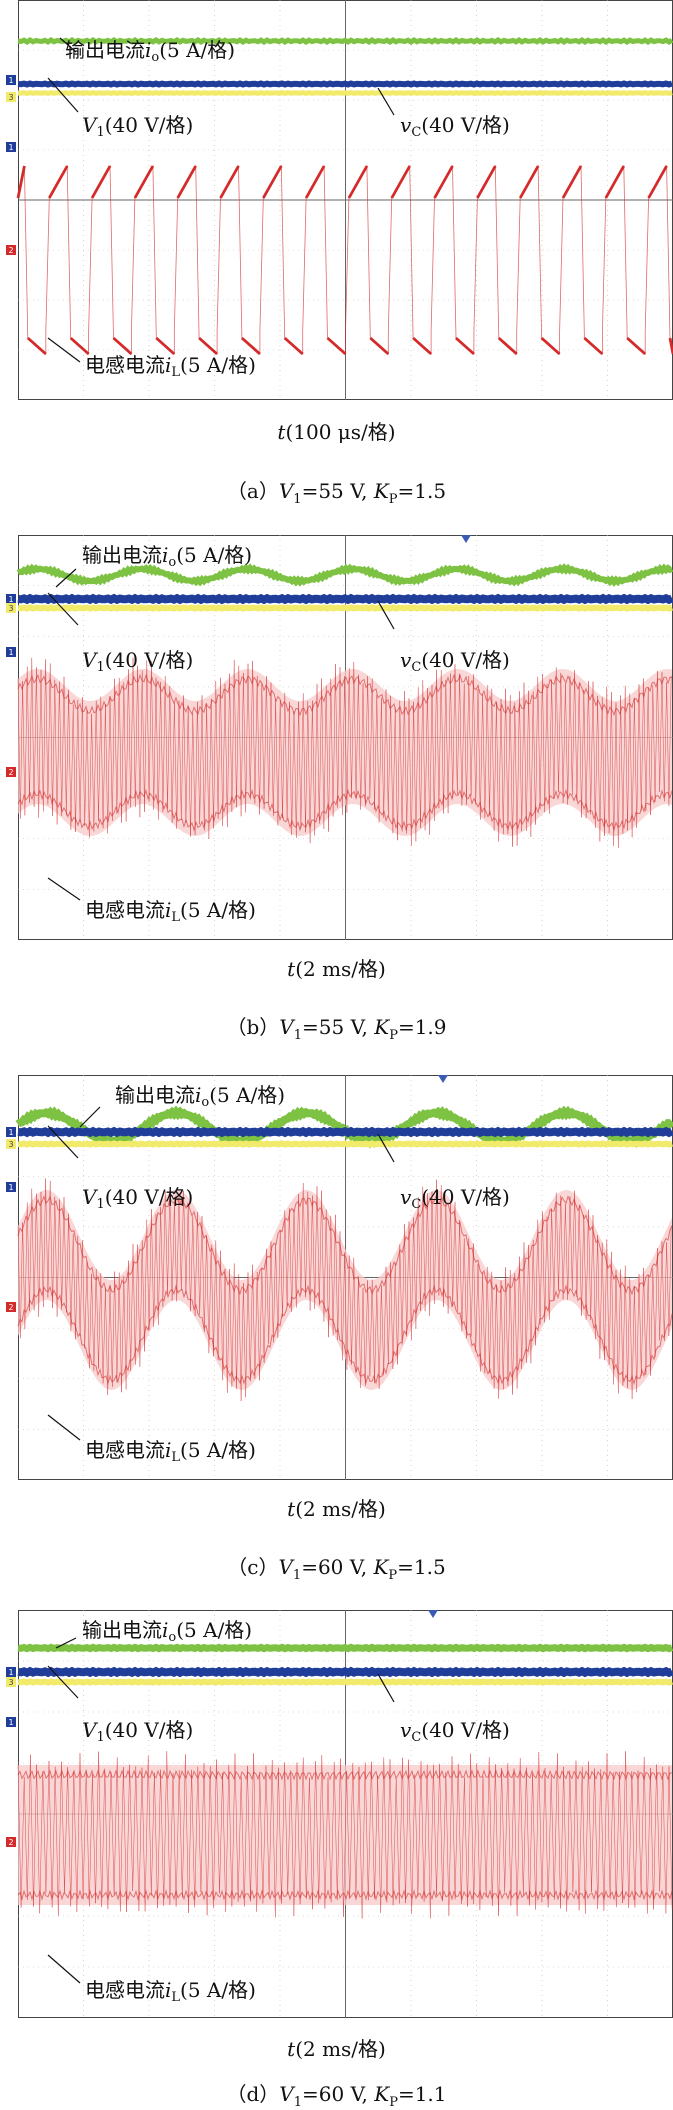  Describe the element at coordinates (170, 1991) in the screenshot. I see `label-il-d: 电感电流iL(5 A/格)` at that location.